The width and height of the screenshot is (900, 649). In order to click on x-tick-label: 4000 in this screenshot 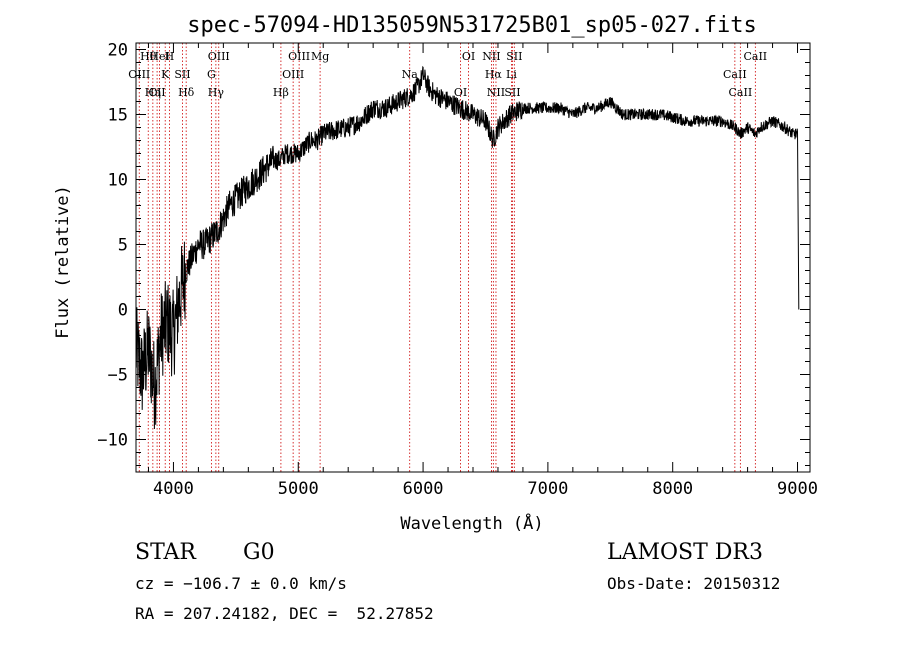, I will do `click(173, 489)`.